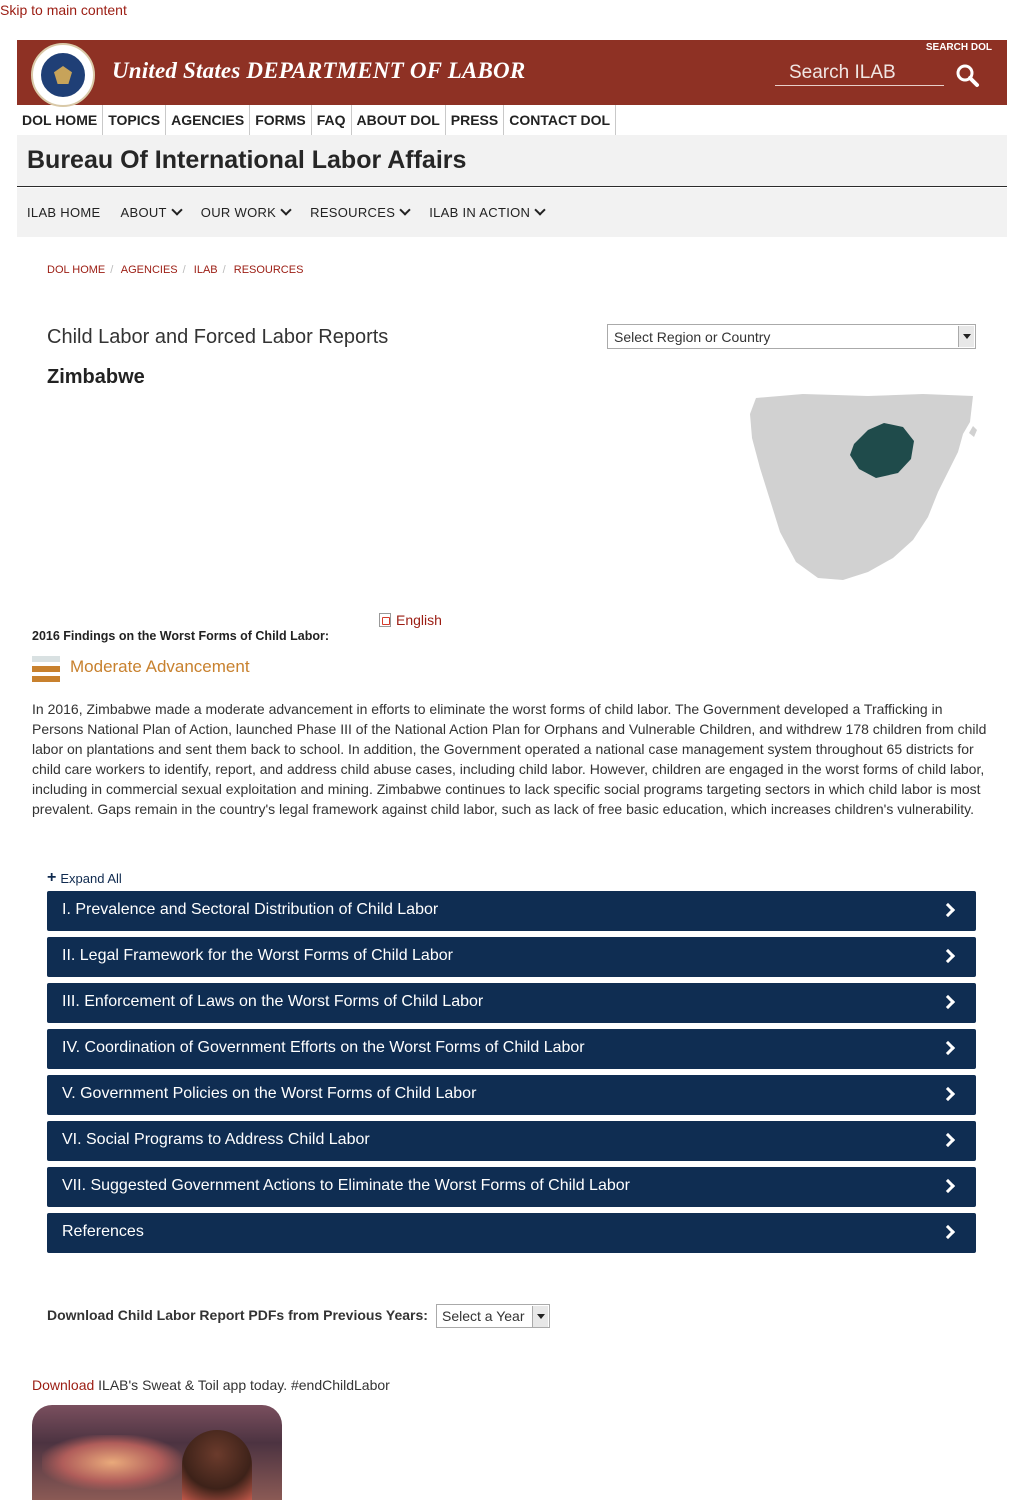 The height and width of the screenshot is (1500, 1024). What do you see at coordinates (135, 120) in the screenshot?
I see `nav-topics: TOPICS` at bounding box center [135, 120].